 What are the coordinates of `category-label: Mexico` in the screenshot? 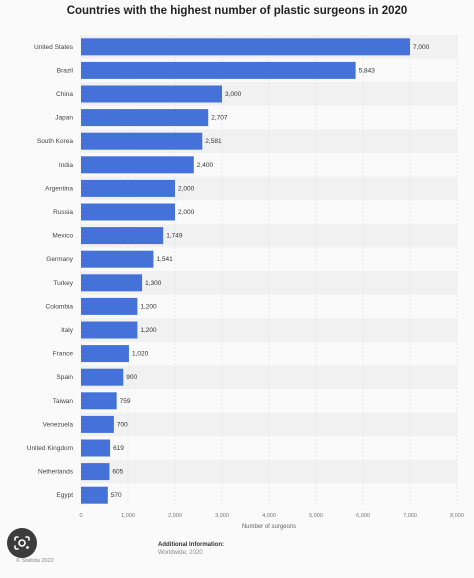 It's located at (62, 236).